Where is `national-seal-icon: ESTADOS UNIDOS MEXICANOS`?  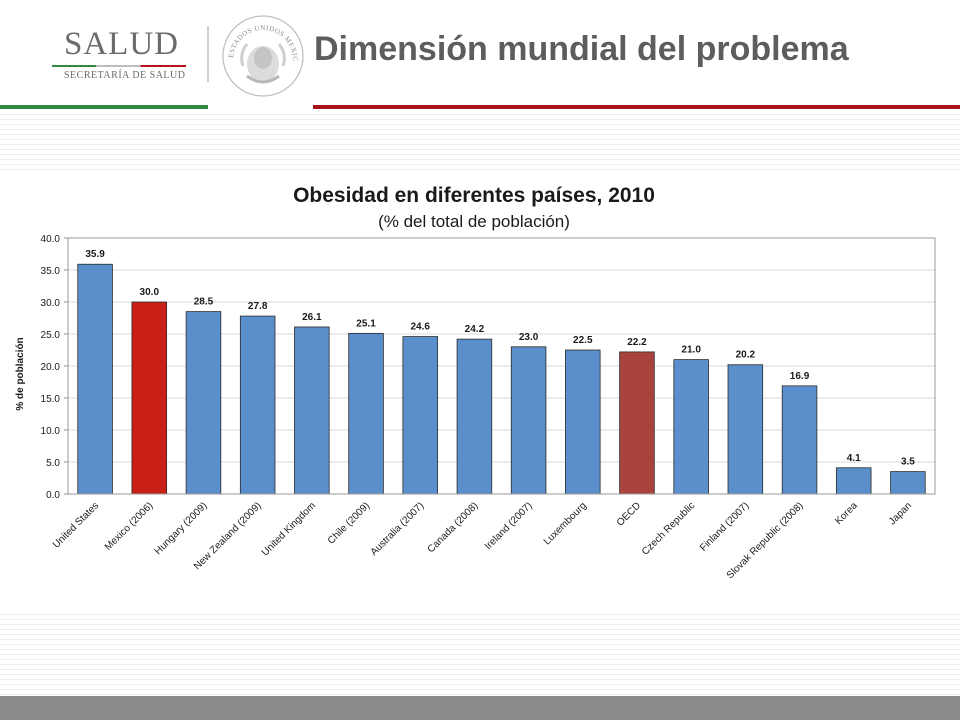
national-seal-icon: ESTADOS UNIDOS MEXICANOS is located at coordinates (262, 55).